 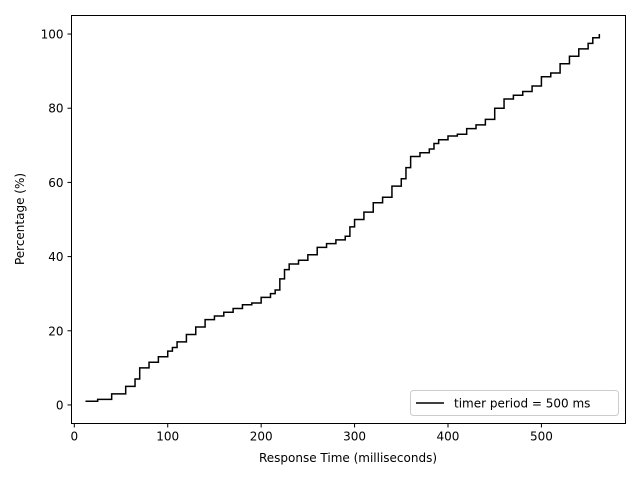 What do you see at coordinates (261, 437) in the screenshot?
I see `x-tick-label: 200` at bounding box center [261, 437].